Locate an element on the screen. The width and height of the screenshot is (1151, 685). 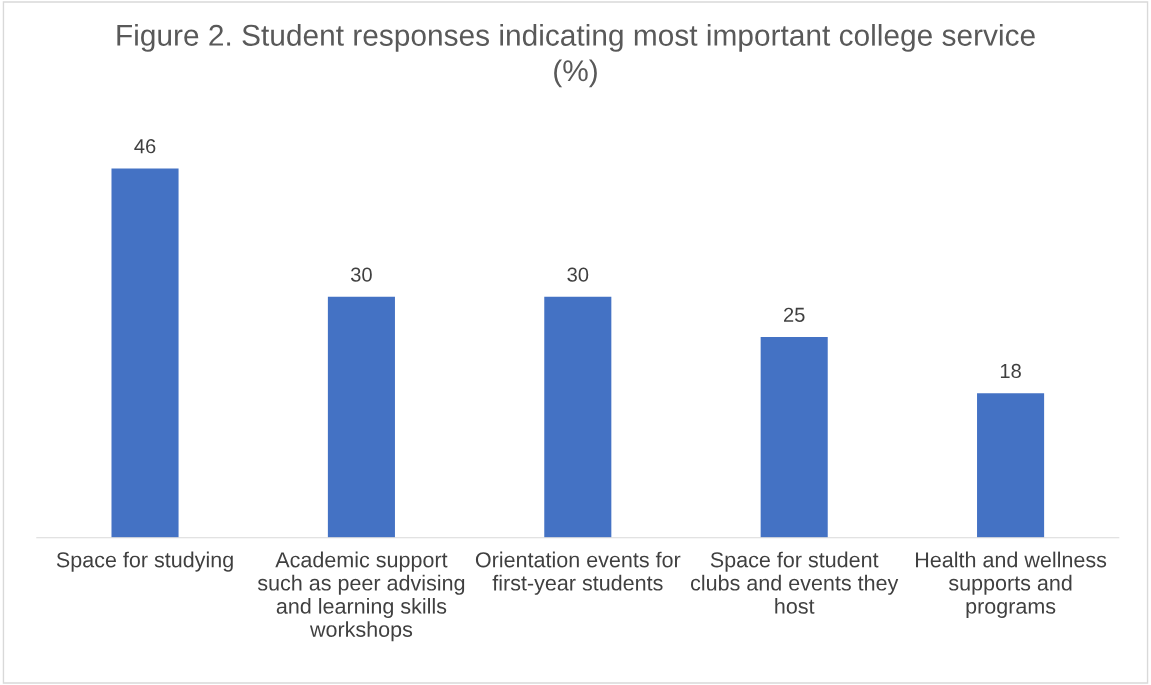
x-tick-label: Academic support such as peer advising and learning skills workshops is located at coordinates (361, 596).